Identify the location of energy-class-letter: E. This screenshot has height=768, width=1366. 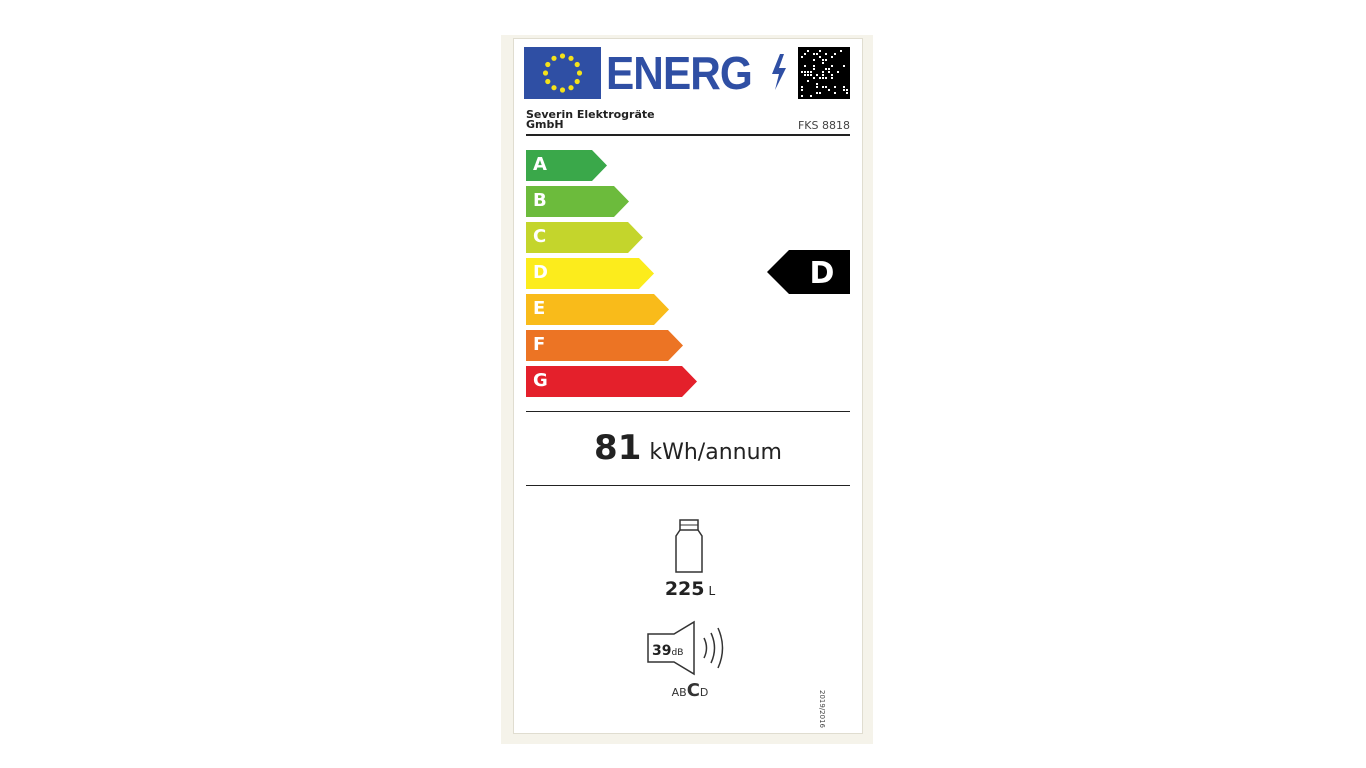
(539, 308).